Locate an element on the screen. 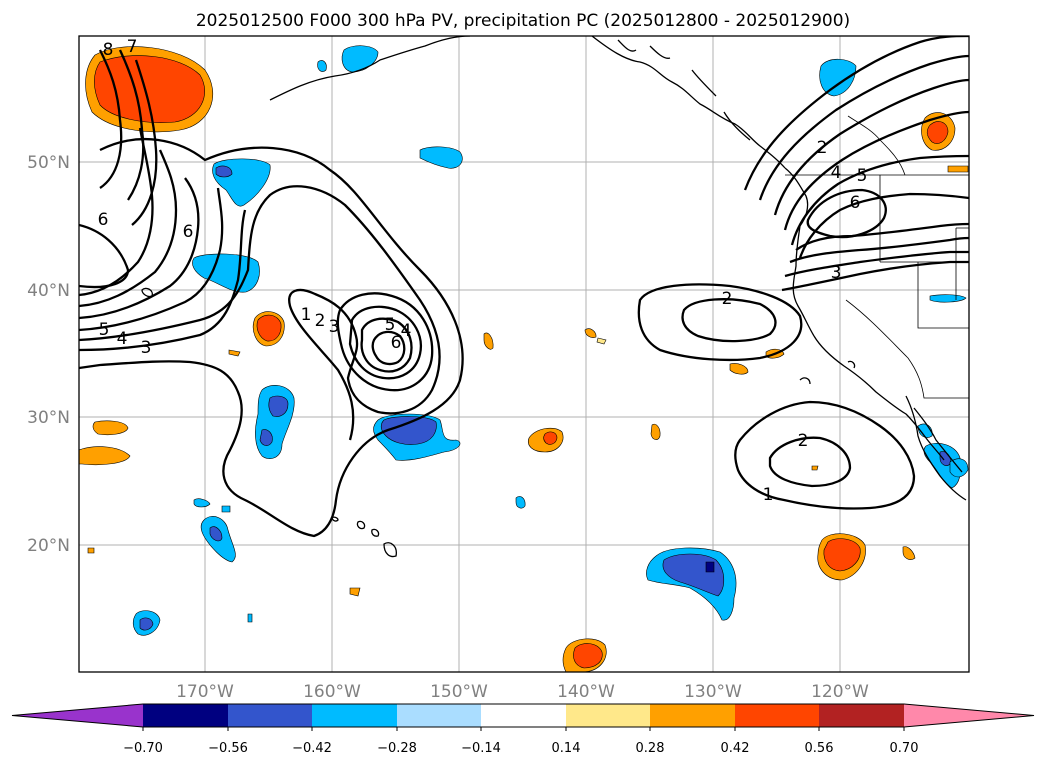 The width and height of the screenshot is (1047, 765). lon-label-130w: 130°W is located at coordinates (713, 692).